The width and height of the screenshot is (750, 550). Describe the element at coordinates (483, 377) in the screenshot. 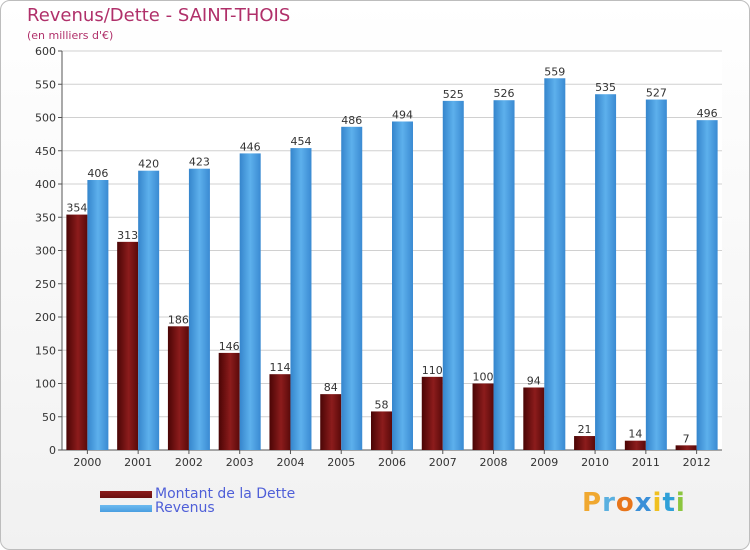

I see `data-label-dette: 100` at that location.